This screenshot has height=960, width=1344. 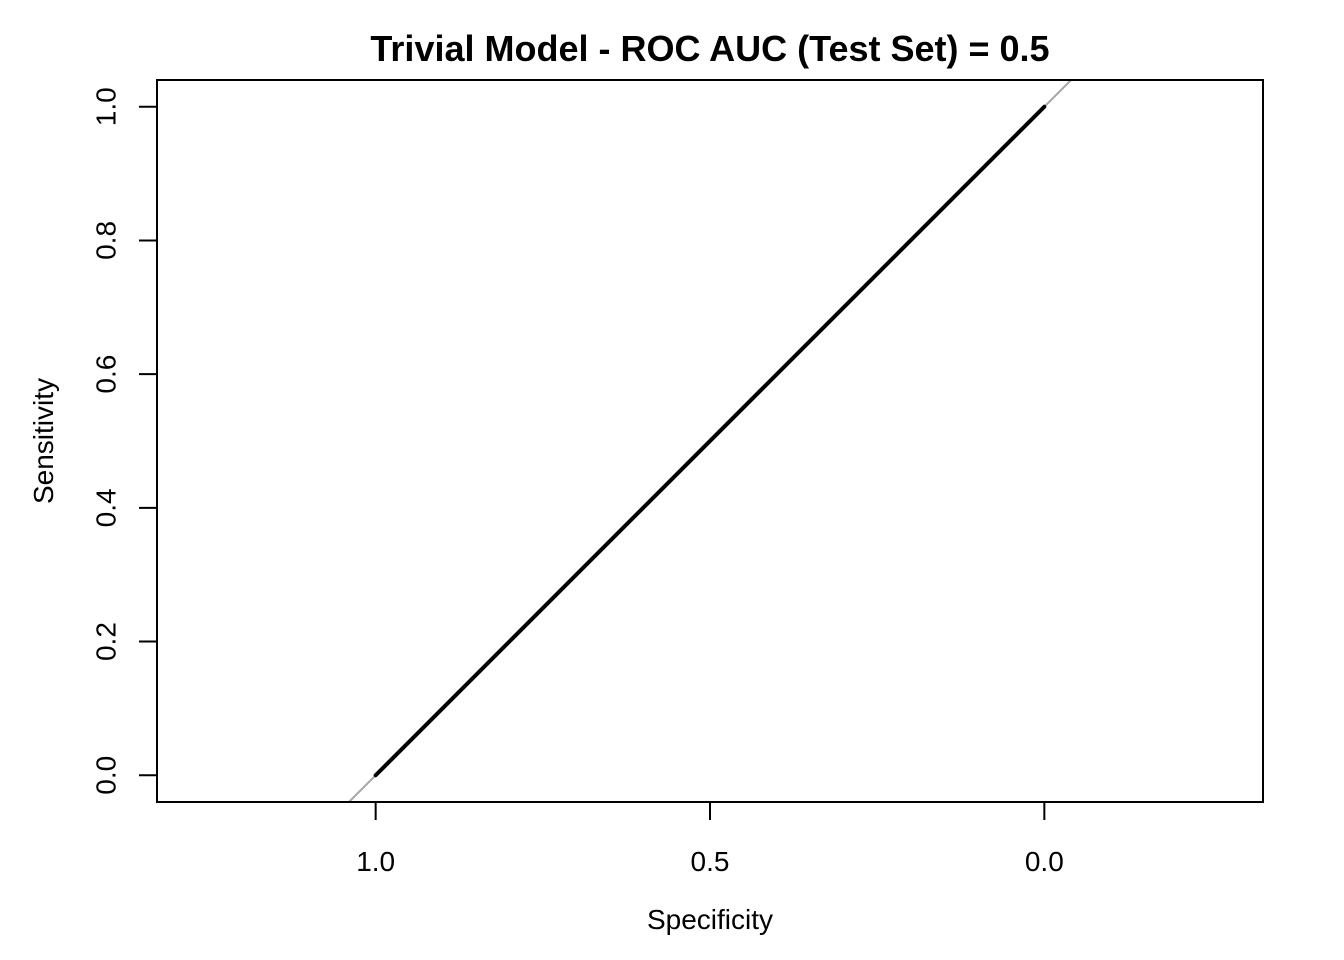 What do you see at coordinates (105, 641) in the screenshot?
I see `y-tick-label: 0.2` at bounding box center [105, 641].